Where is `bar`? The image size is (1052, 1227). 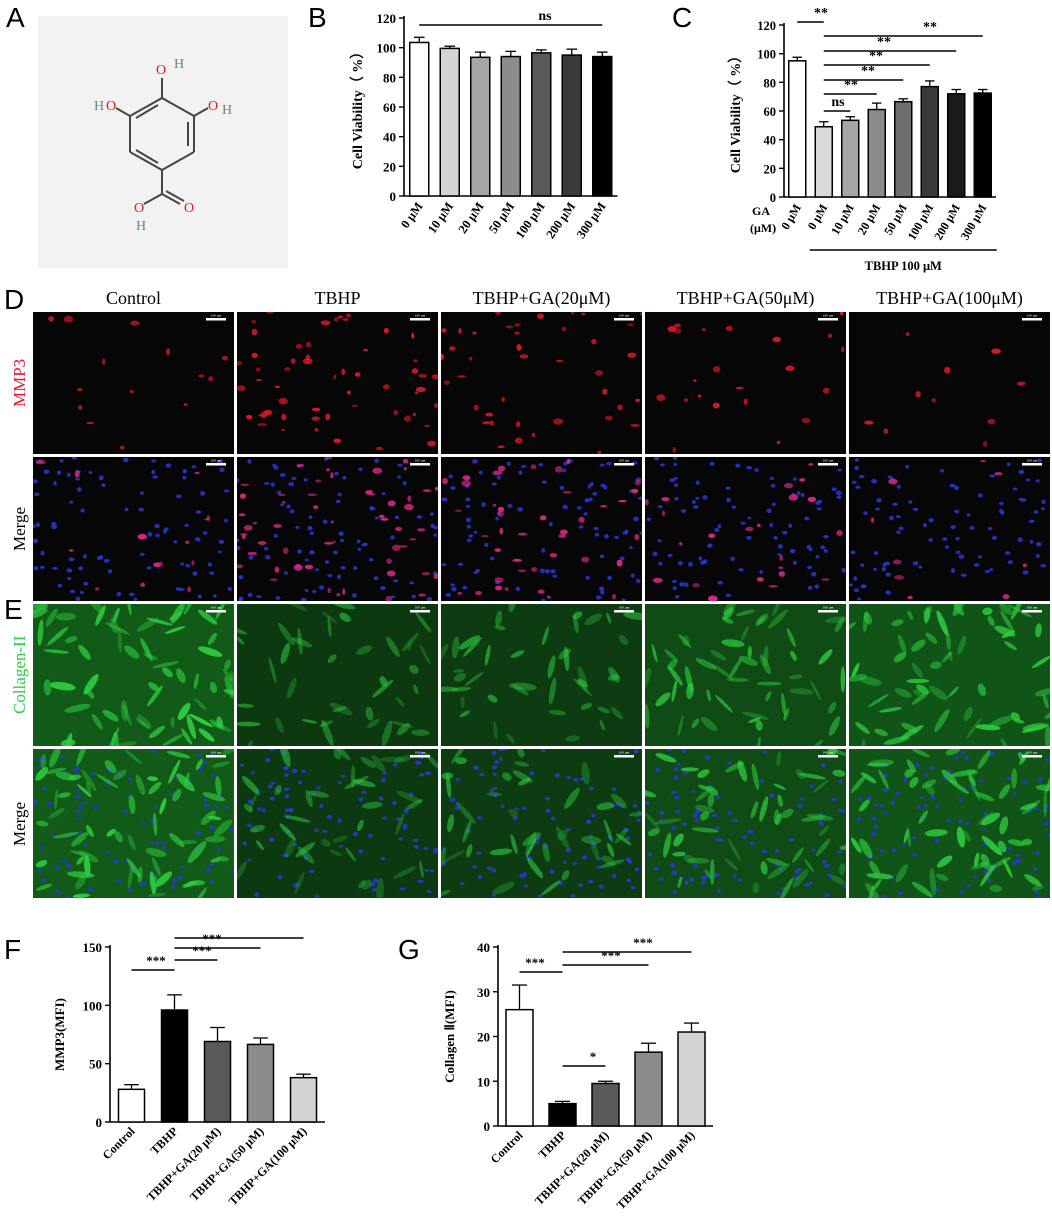
bar is located at coordinates (131, 1105).